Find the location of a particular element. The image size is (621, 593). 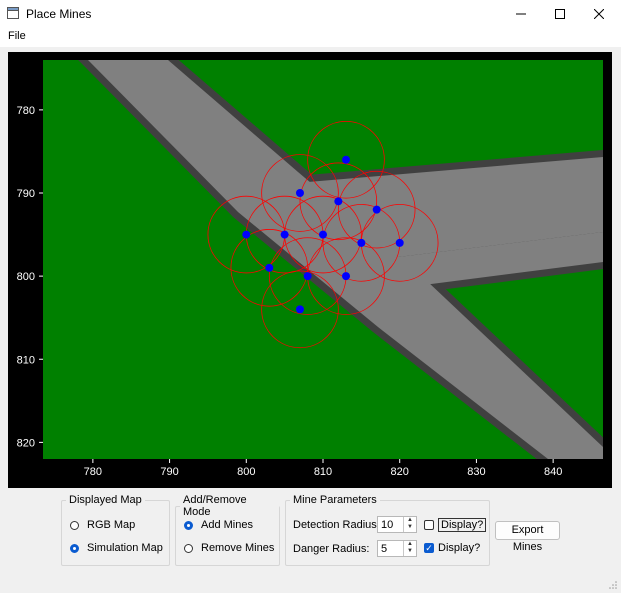

mask-right is located at coordinates (607, 270).